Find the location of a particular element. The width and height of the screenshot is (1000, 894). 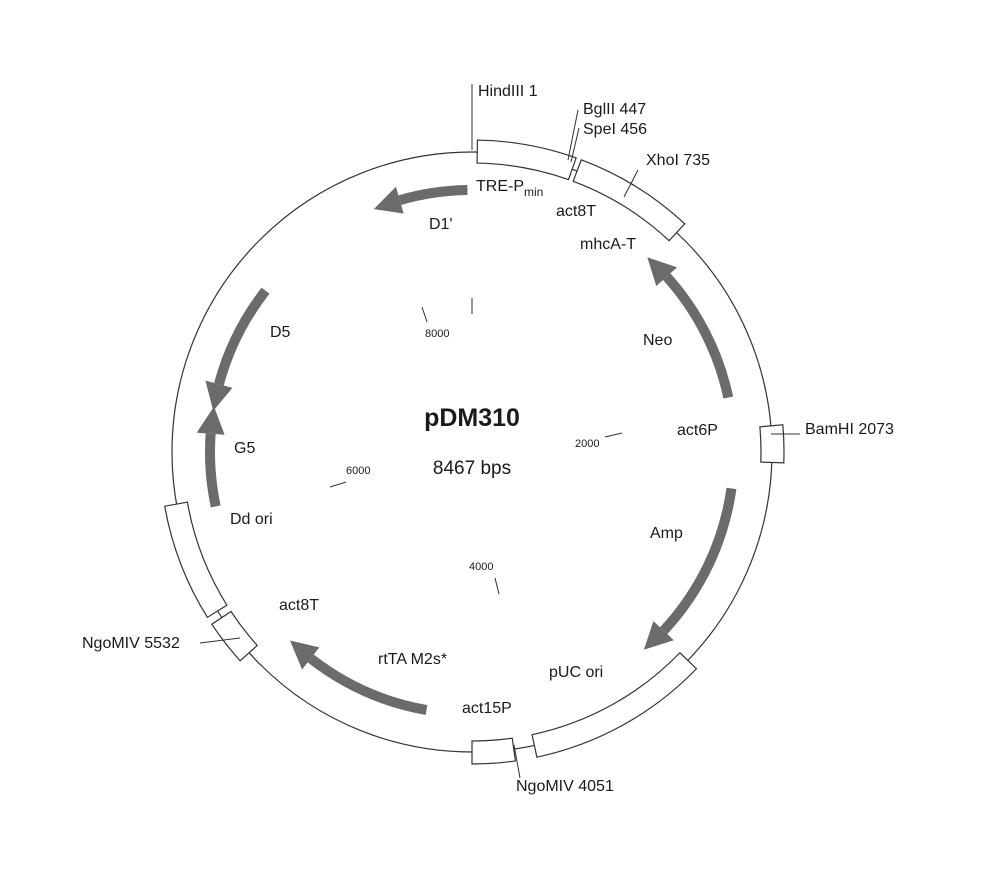

tick-label-8000: 8000 is located at coordinates (437, 334).